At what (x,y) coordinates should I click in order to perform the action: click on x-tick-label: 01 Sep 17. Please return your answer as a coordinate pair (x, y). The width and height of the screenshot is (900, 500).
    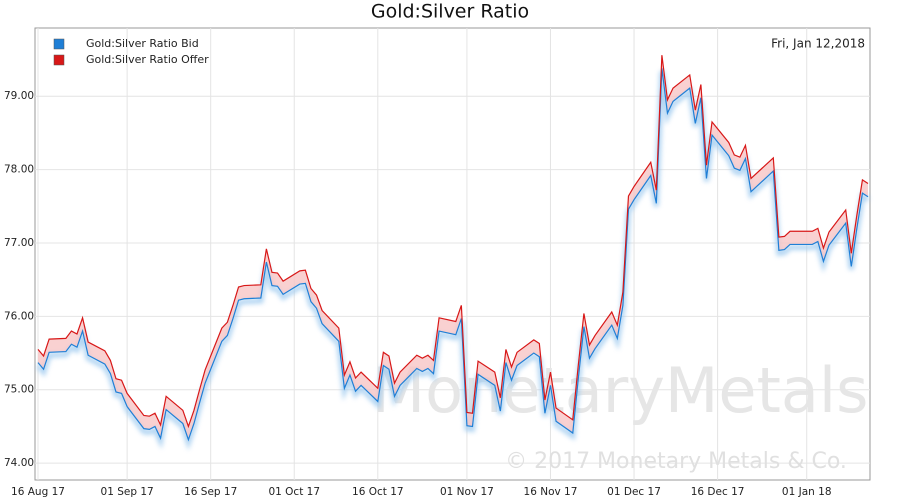
    Looking at the image, I should click on (127, 492).